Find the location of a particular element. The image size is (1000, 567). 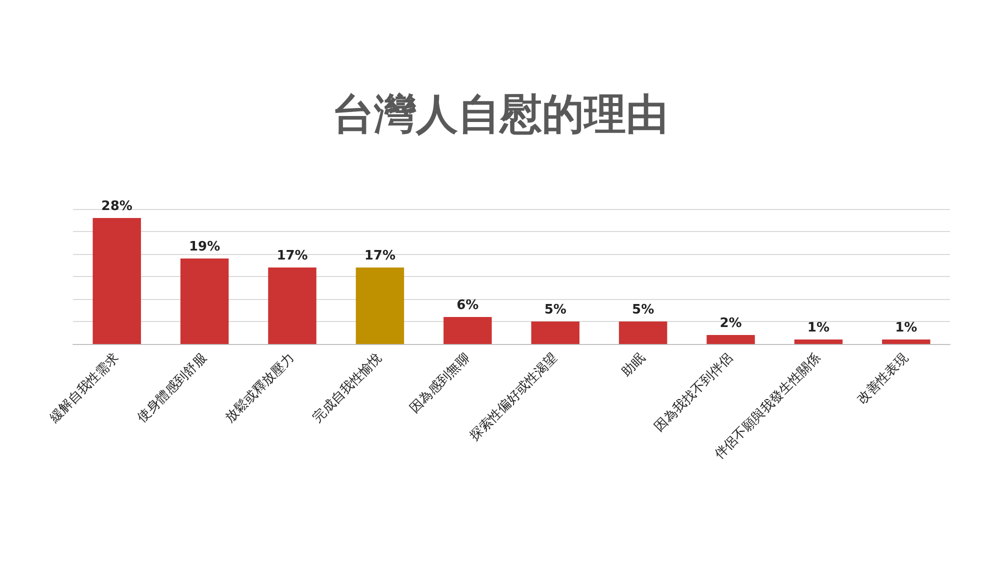

x-tick-label: 改善性表現 is located at coordinates (883, 379).